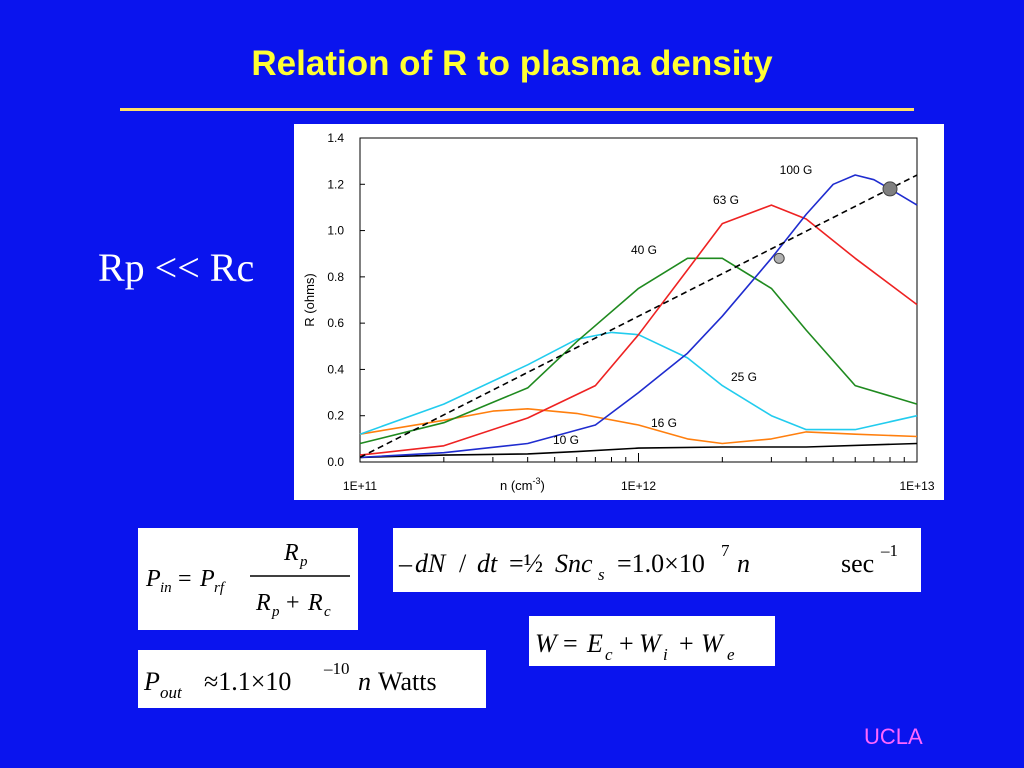  I want to click on svg-text: =1.0×10, so click(661, 563).